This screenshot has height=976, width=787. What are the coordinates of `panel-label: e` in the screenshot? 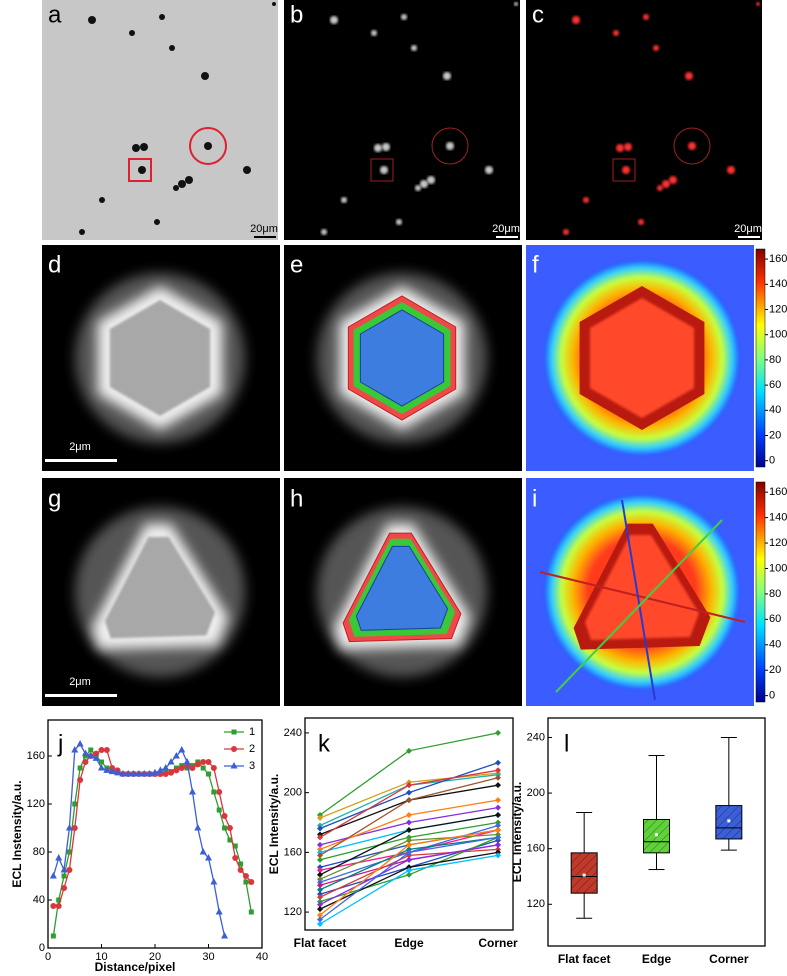 It's located at (296, 264).